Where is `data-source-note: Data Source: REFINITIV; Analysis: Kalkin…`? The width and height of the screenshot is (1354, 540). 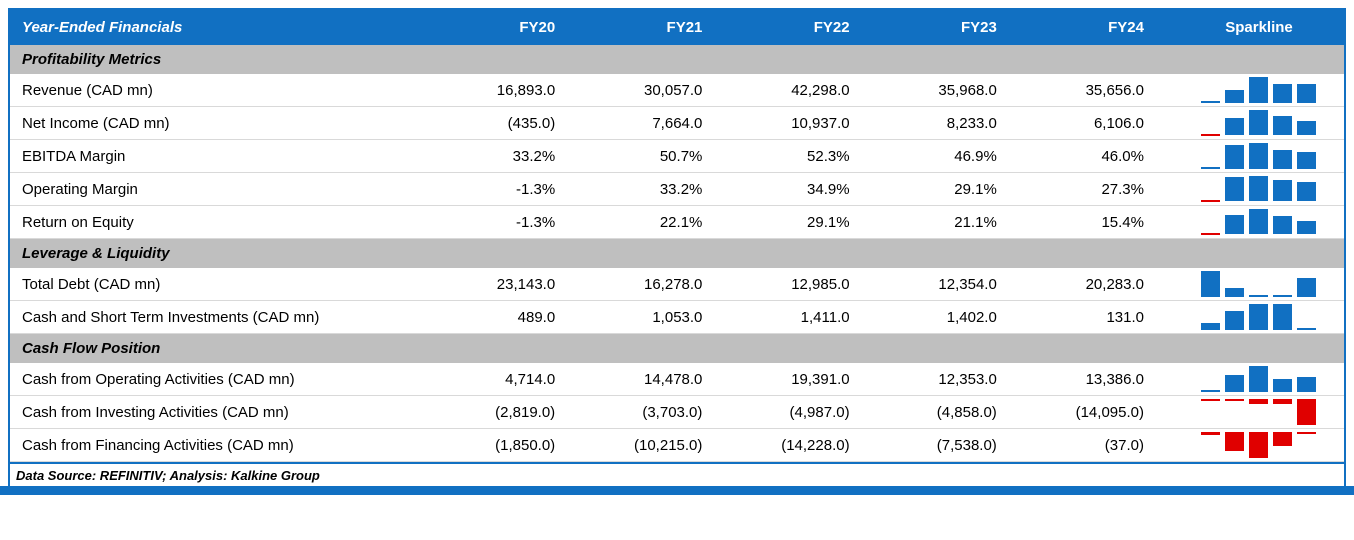 data-source-note: Data Source: REFINITIV; Analysis: Kalkin… is located at coordinates (677, 474).